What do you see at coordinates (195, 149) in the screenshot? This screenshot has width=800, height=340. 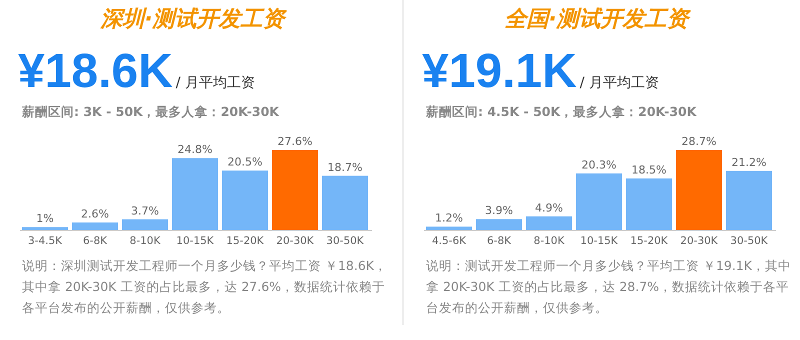 I see `data-label: 24.8%` at bounding box center [195, 149].